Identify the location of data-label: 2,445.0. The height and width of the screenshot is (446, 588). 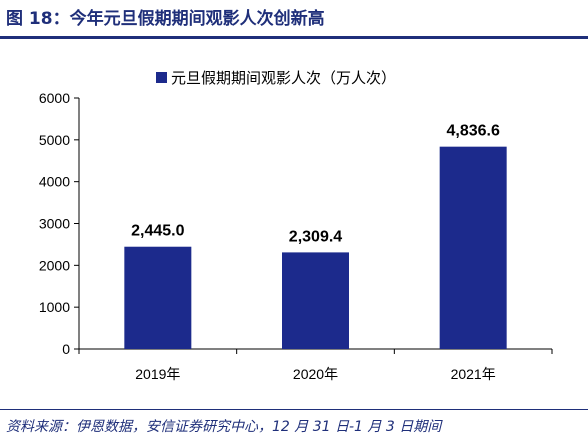
(157, 231).